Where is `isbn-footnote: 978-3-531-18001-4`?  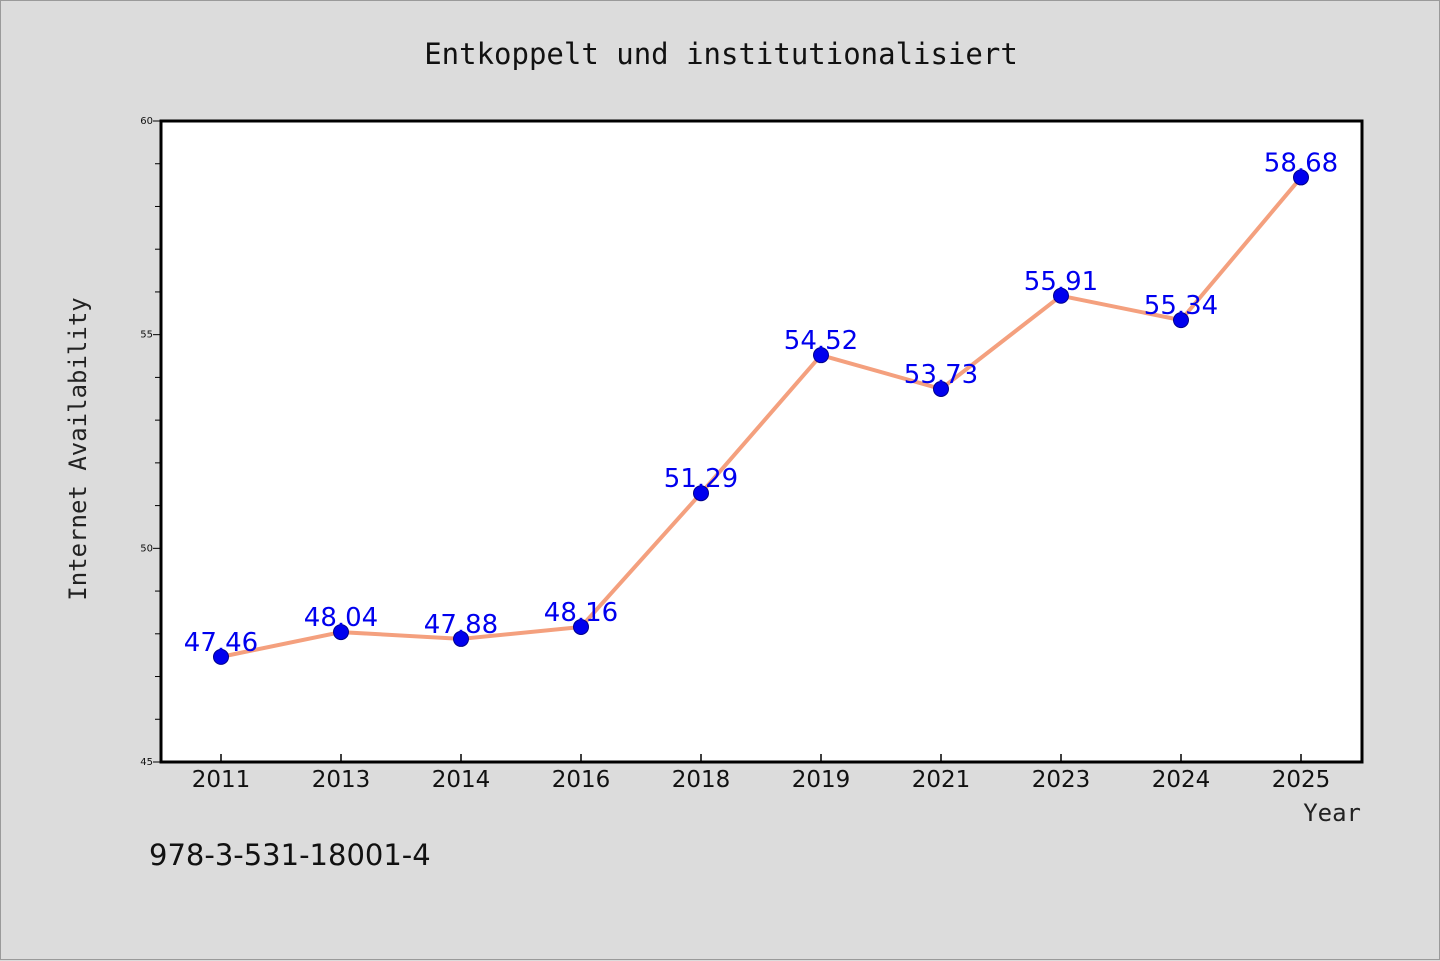 isbn-footnote: 978-3-531-18001-4 is located at coordinates (290, 855).